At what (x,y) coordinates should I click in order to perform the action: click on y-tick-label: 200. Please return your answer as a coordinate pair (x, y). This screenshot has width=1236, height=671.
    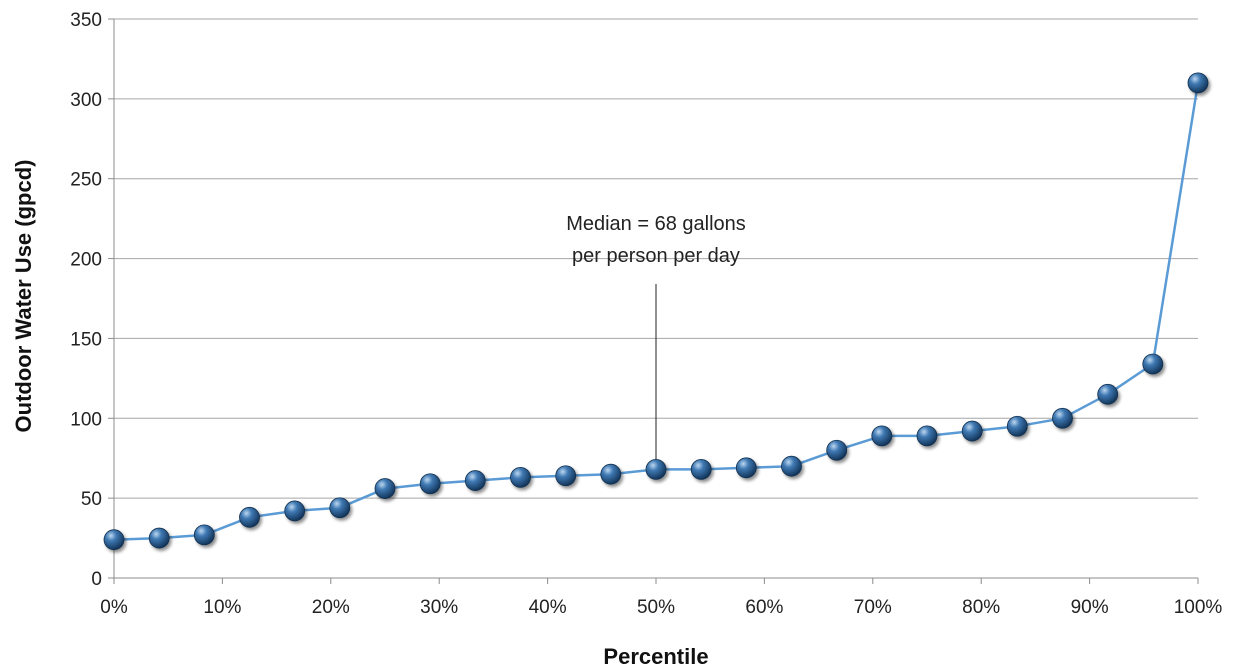
    Looking at the image, I should click on (86, 260).